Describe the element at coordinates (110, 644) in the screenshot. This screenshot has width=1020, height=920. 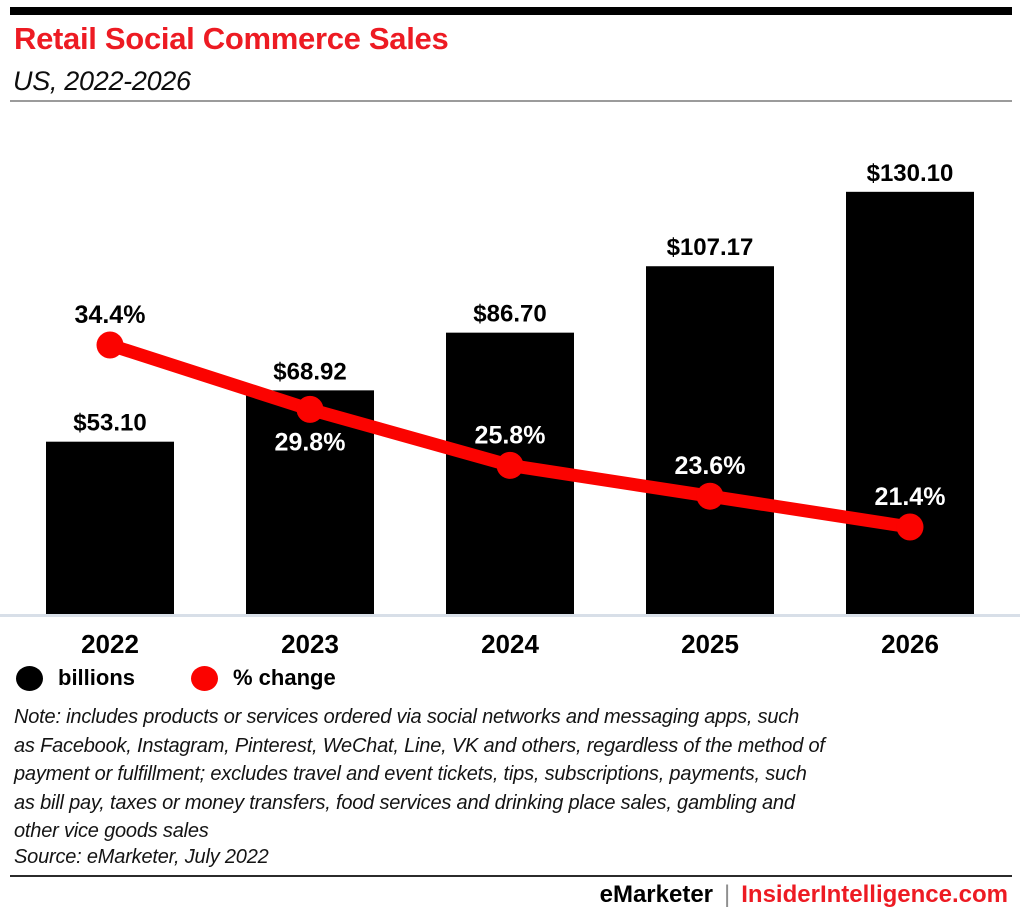
I see `x-axis-label-2022: 2022` at that location.